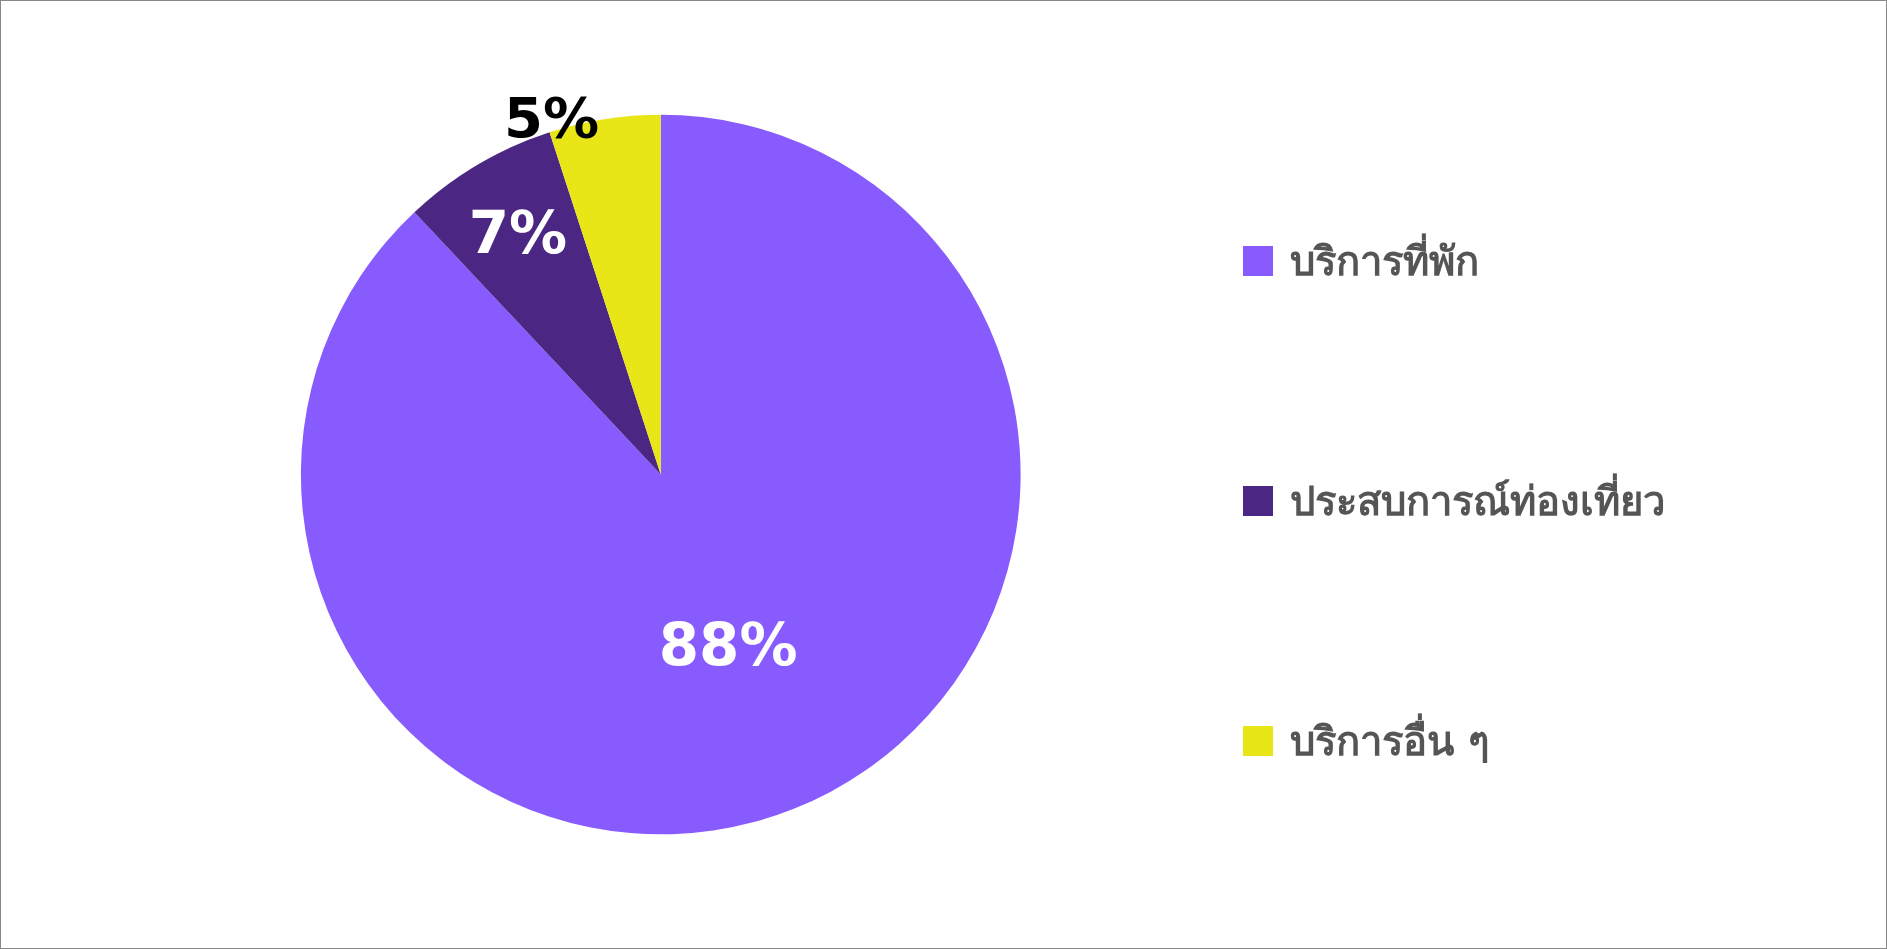 The height and width of the screenshot is (949, 1887). I want to click on data-label: 5%, so click(552, 117).